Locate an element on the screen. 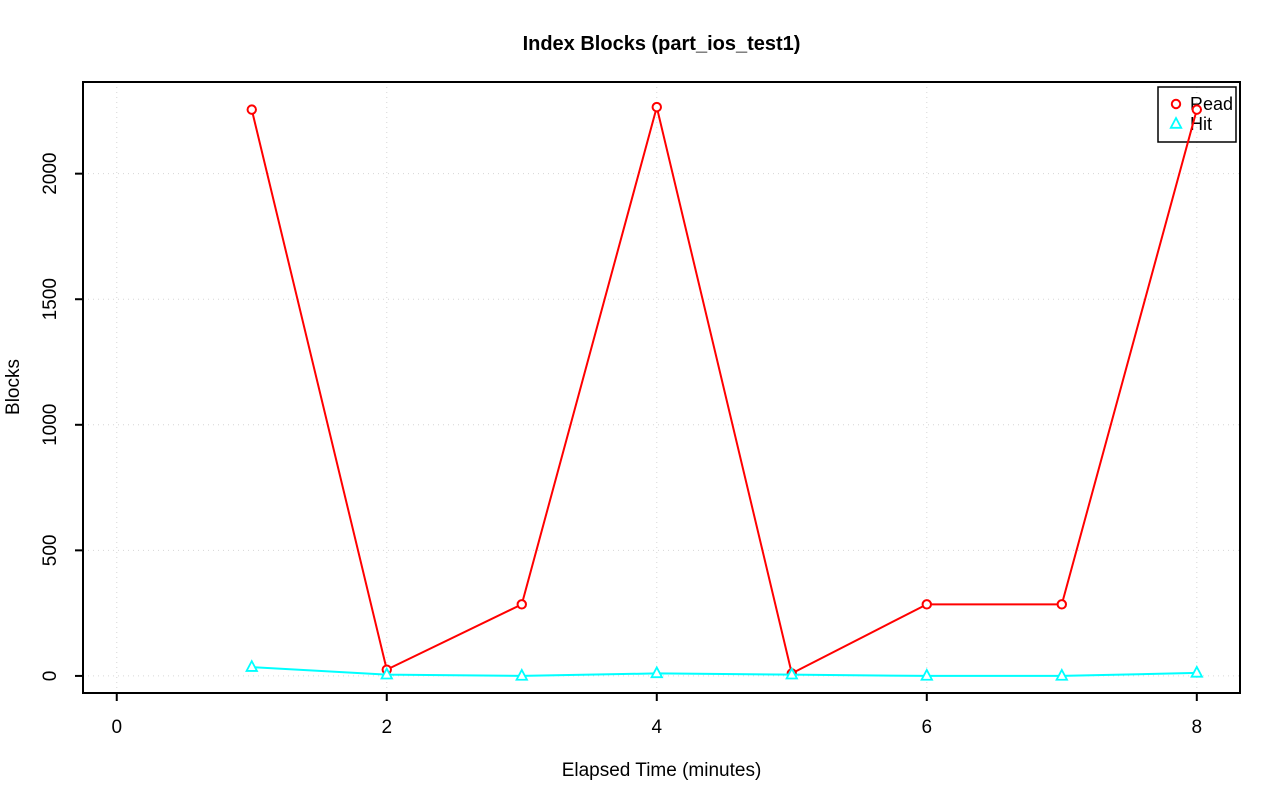  x-axis-label: Elapsed Time (minutes) is located at coordinates (661, 770).